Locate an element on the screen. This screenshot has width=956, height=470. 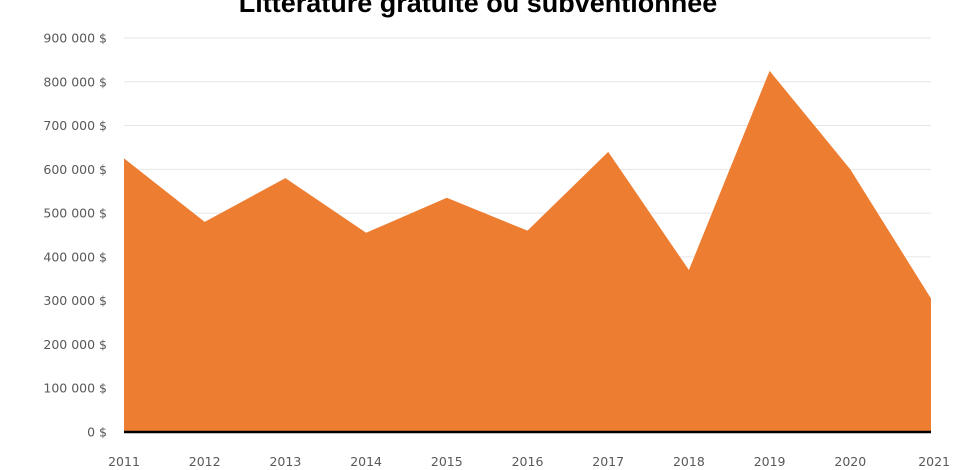
x-tick-label: 2018 is located at coordinates (689, 461).